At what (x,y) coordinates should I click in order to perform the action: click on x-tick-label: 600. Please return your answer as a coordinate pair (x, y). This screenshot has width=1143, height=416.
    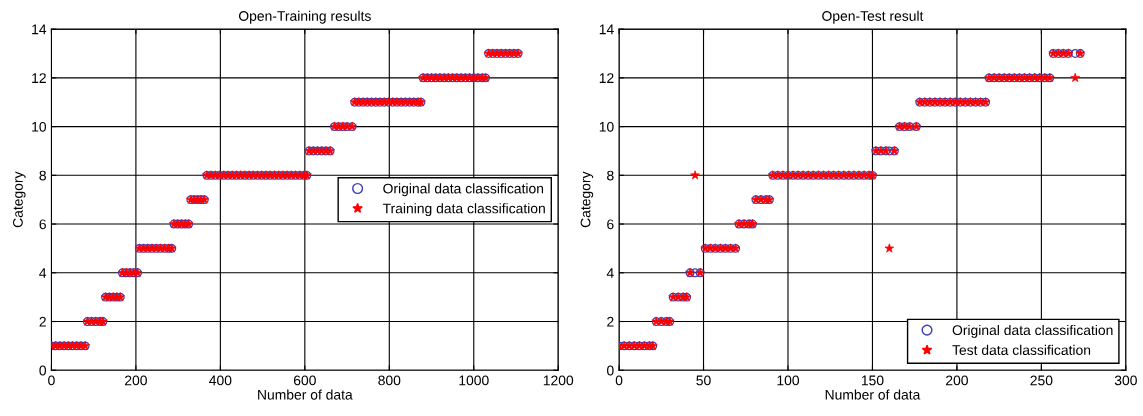
    Looking at the image, I should click on (304, 380).